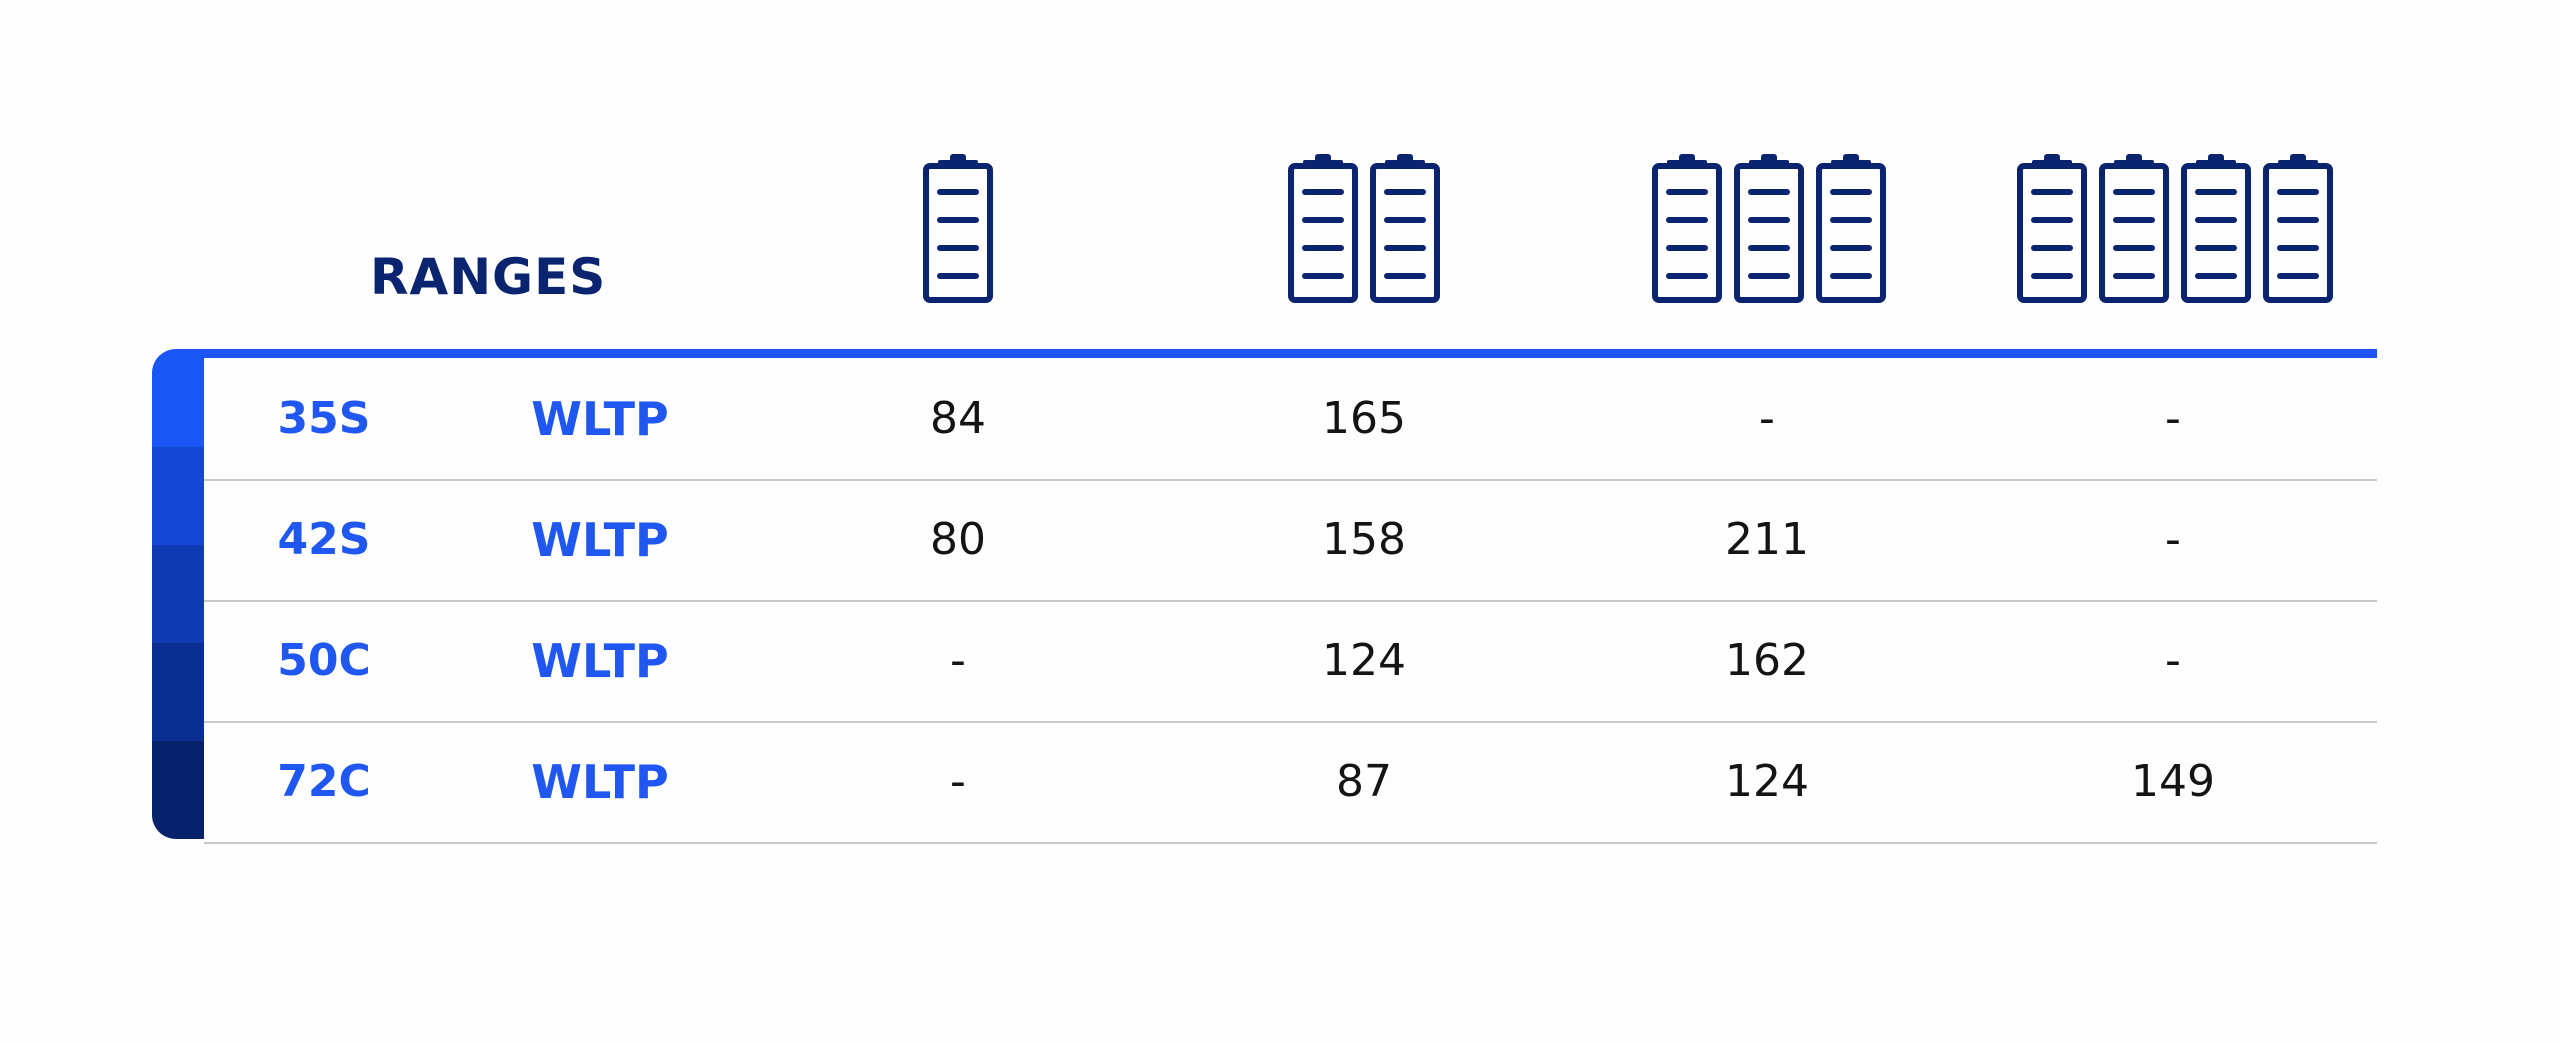  I want to click on range-value: 87, so click(1364, 781).